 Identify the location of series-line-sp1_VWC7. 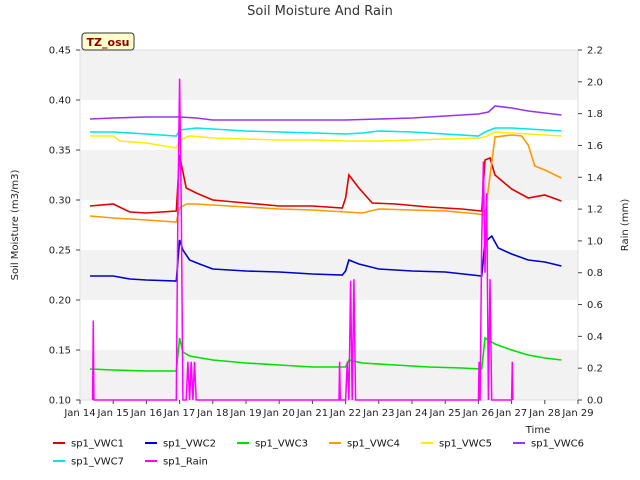
(326, 132).